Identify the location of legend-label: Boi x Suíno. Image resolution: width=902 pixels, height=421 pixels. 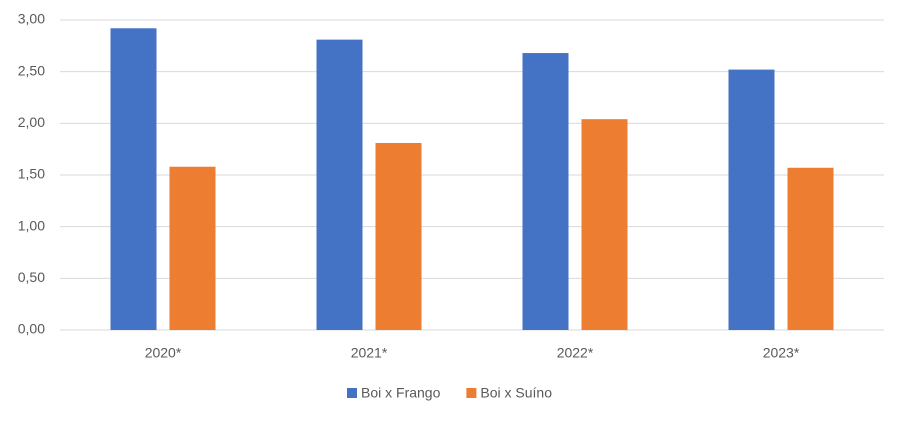
(516, 393).